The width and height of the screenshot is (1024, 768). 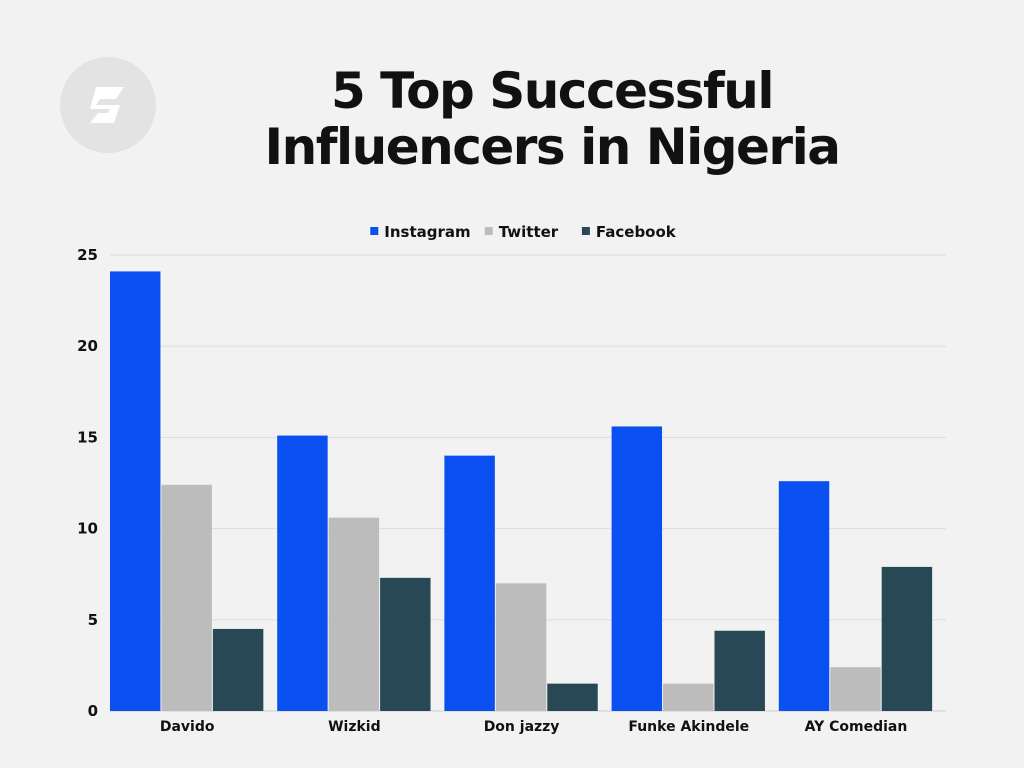 I want to click on legend-label: Twitter, so click(x=529, y=232).